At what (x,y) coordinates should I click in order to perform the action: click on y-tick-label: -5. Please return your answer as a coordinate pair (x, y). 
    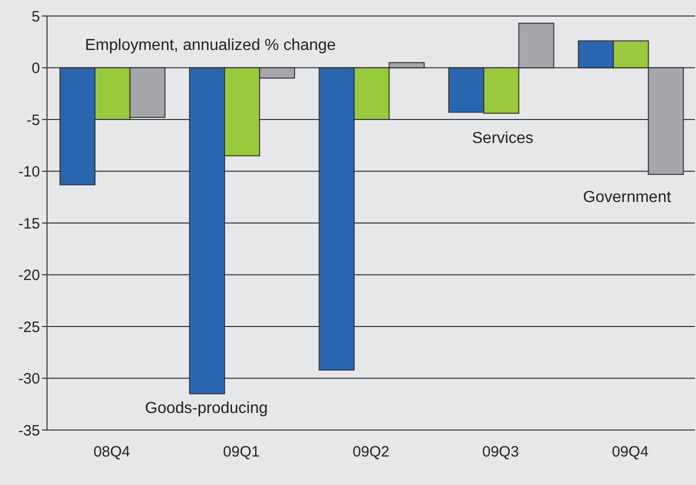
    Looking at the image, I should click on (33, 120).